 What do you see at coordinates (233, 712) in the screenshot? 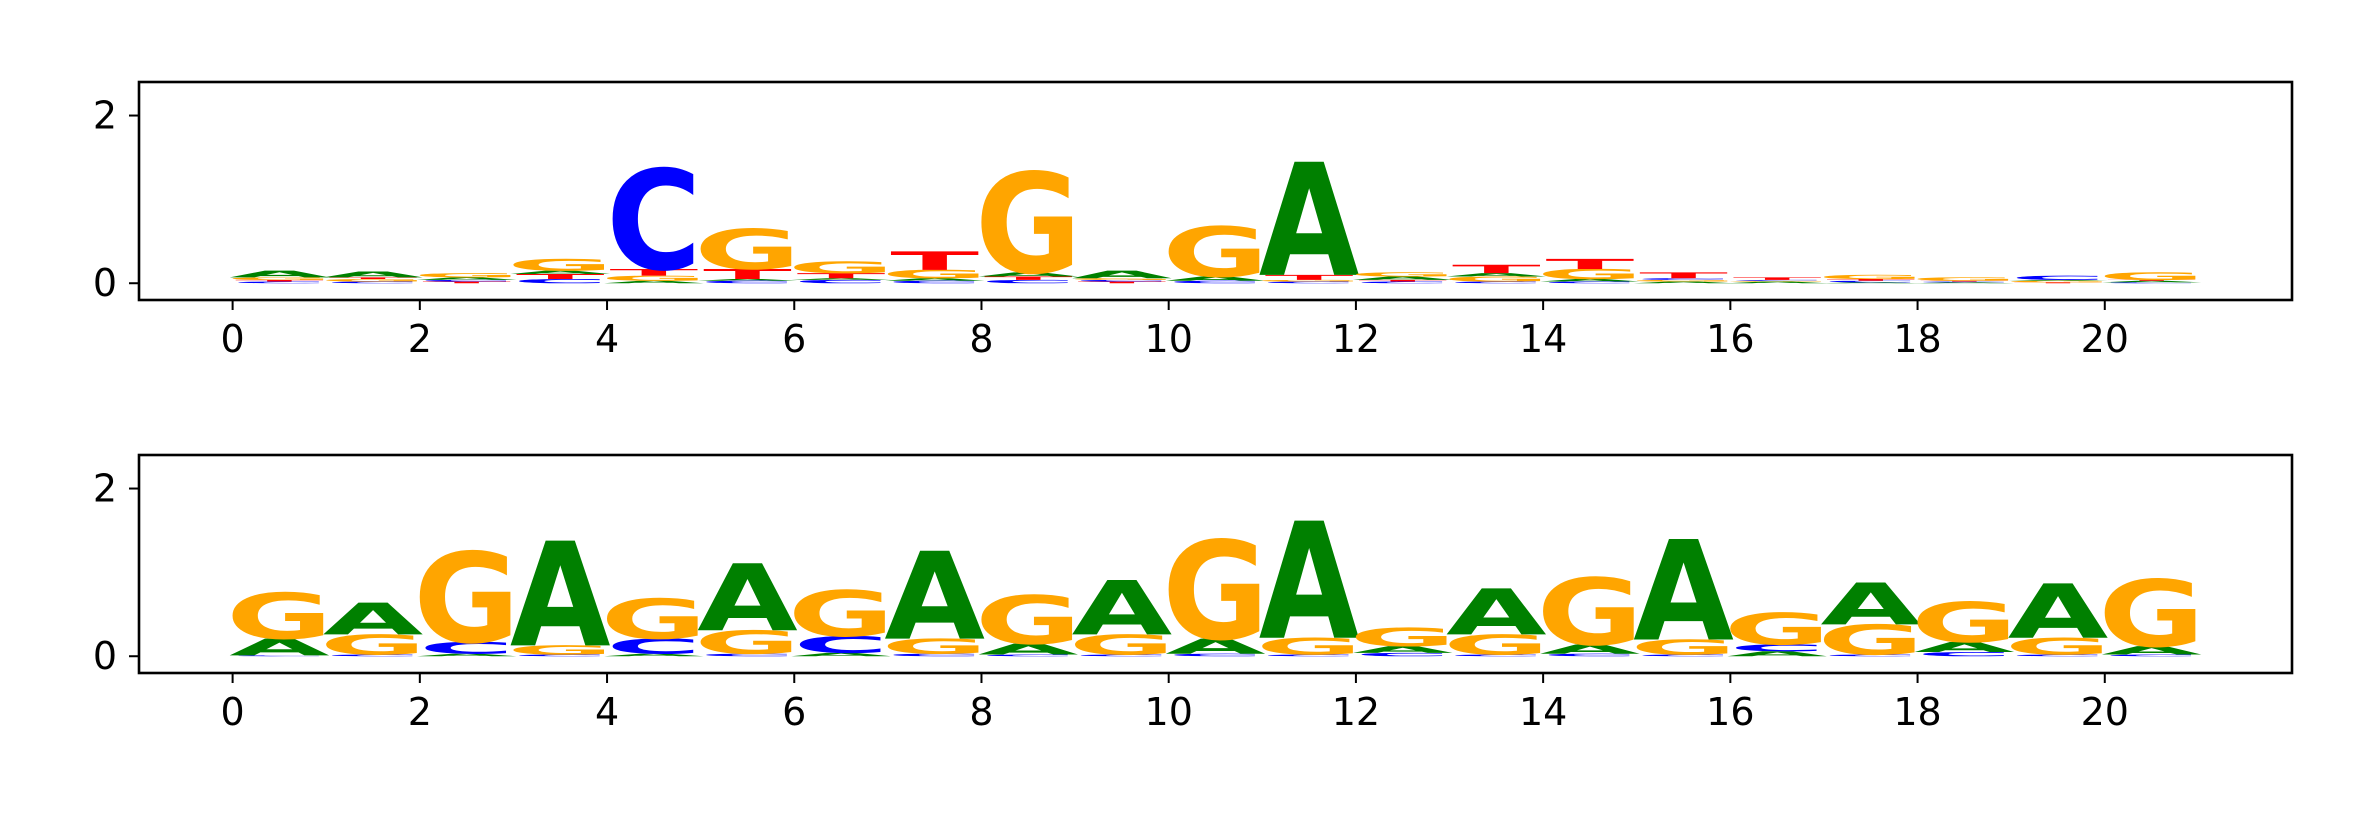
I see `x-tick-label: 0` at bounding box center [233, 712].